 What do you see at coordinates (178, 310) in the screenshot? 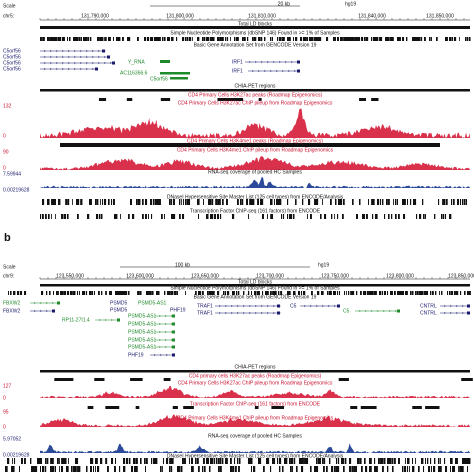
I see `label: PHF19` at bounding box center [178, 310].